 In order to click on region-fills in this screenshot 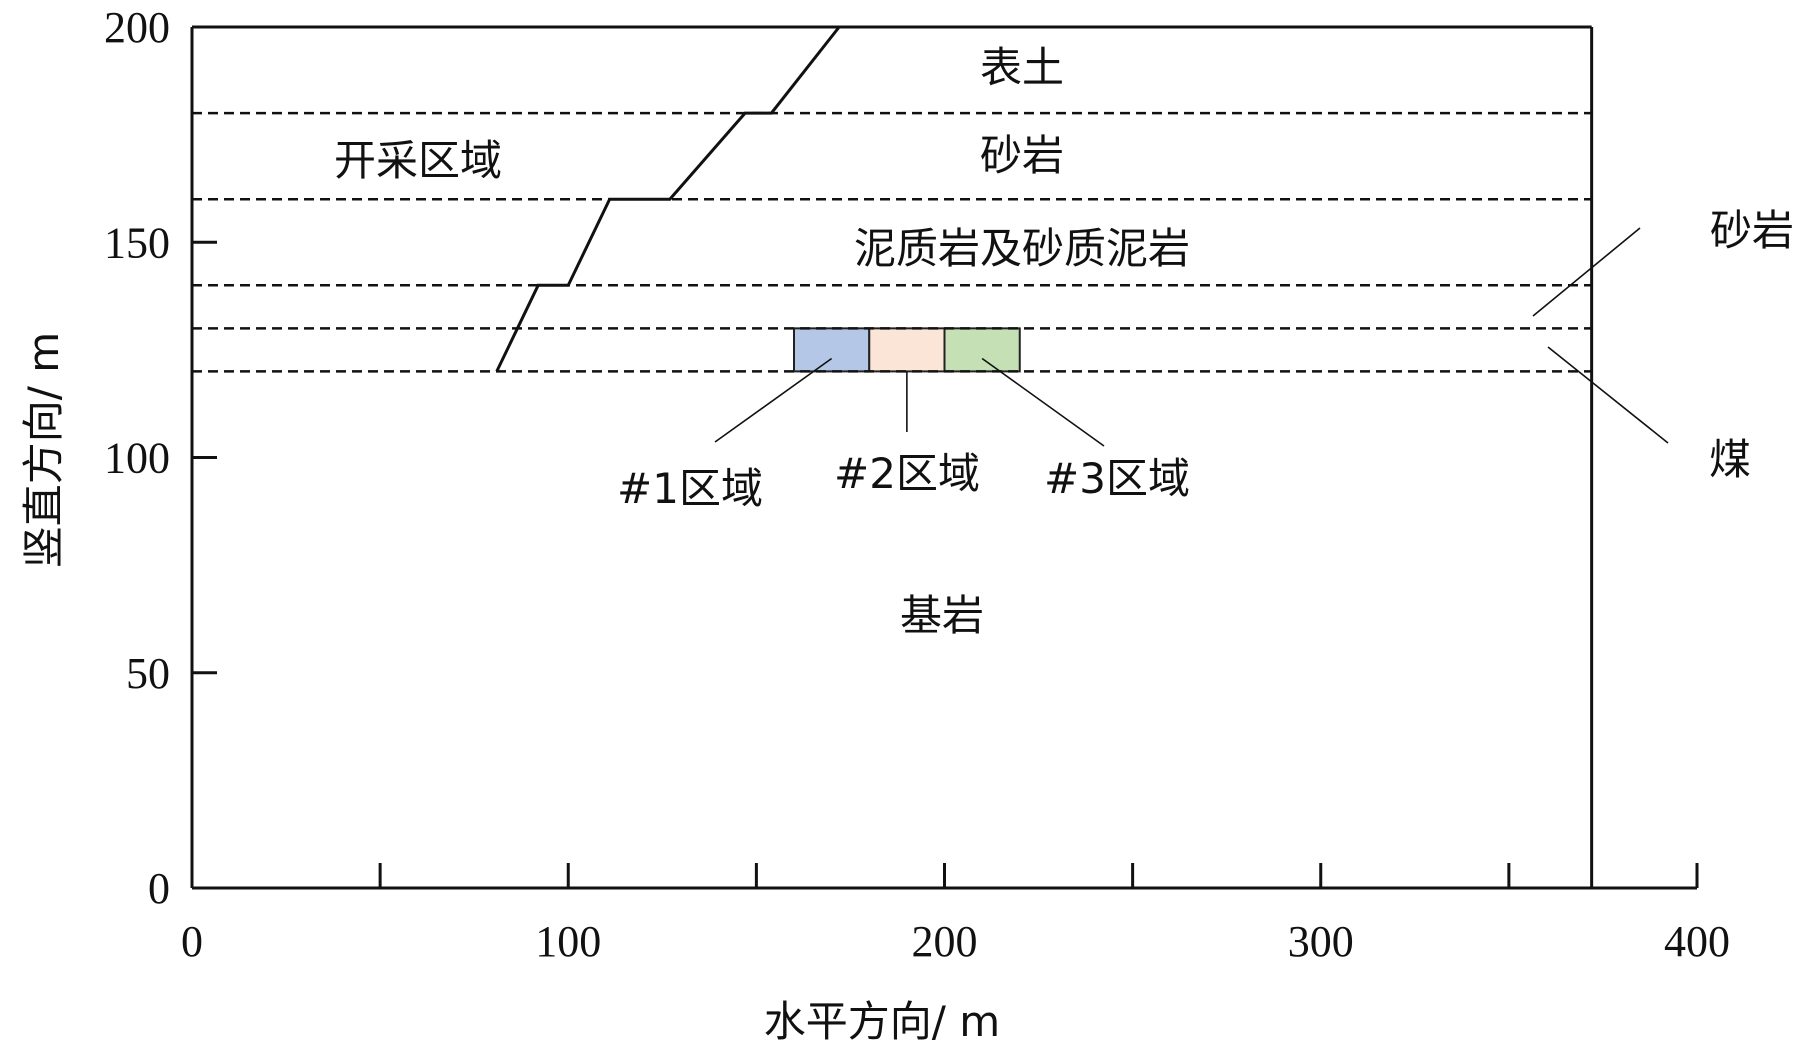, I will do `click(907, 350)`.